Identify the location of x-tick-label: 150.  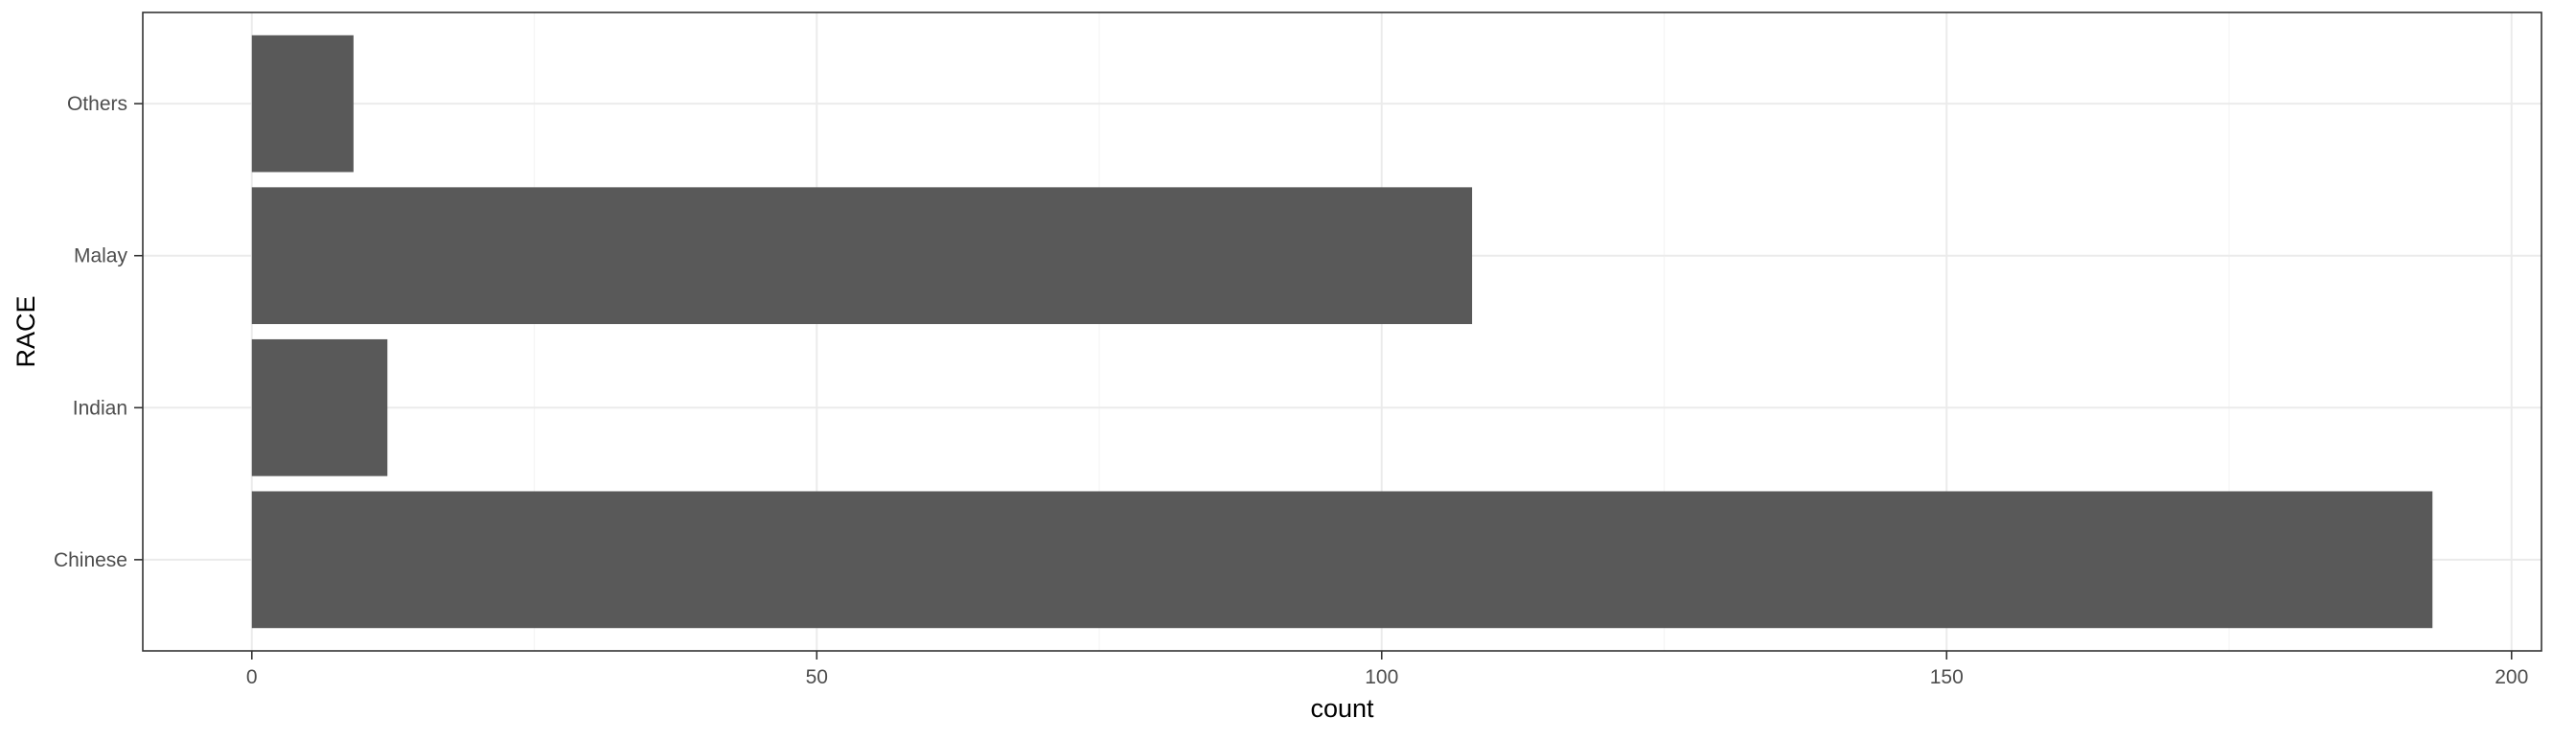
(1947, 677).